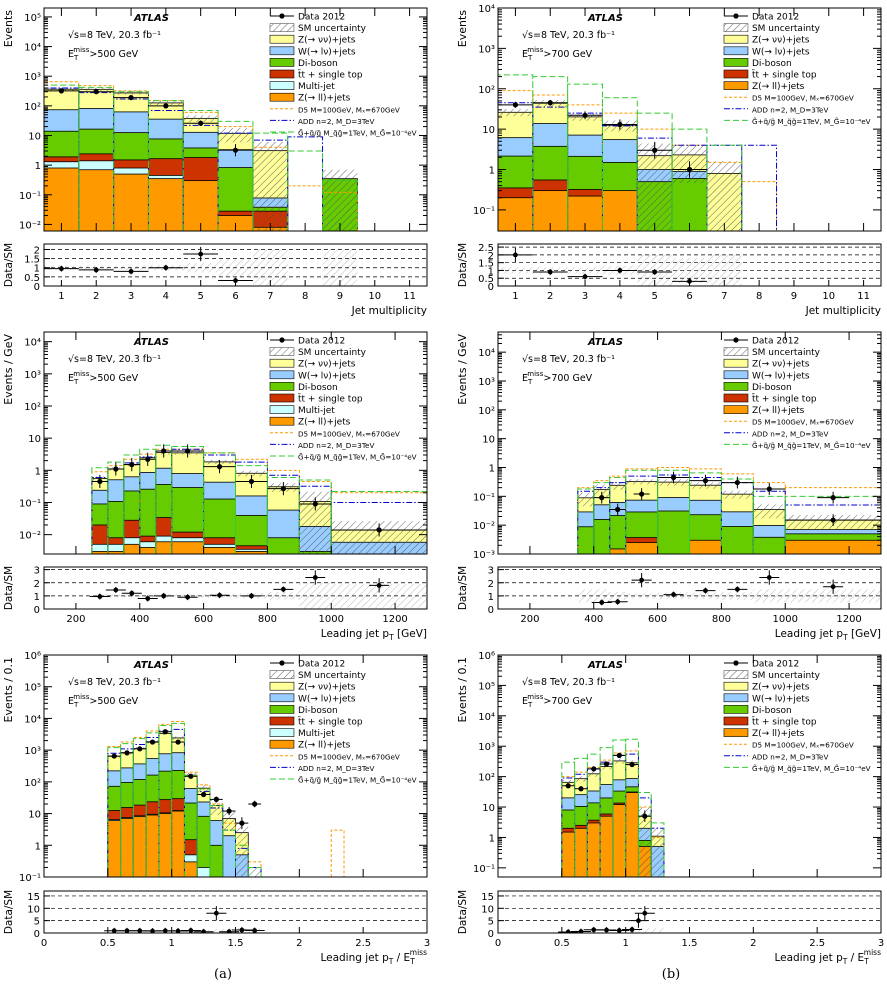 The image size is (887, 985). Describe the element at coordinates (790, 109) in the screenshot. I see `legend-label-add: ADD n=2, M_D=3TeV` at that location.